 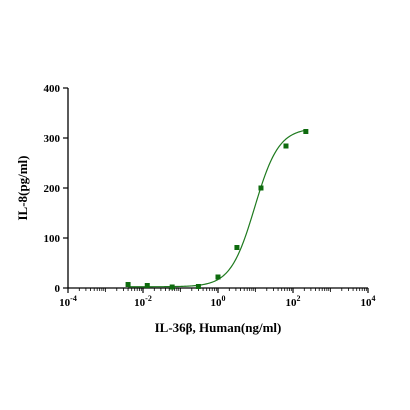 What do you see at coordinates (52, 89) in the screenshot?
I see `y-tick-label: 400` at bounding box center [52, 89].